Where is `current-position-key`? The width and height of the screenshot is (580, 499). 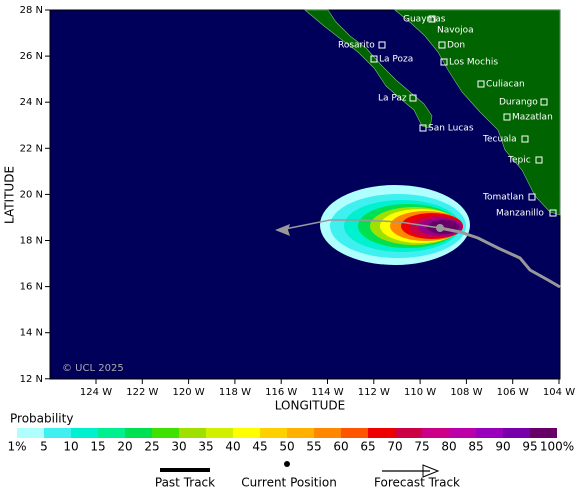
current-position-key is located at coordinates (287, 464).